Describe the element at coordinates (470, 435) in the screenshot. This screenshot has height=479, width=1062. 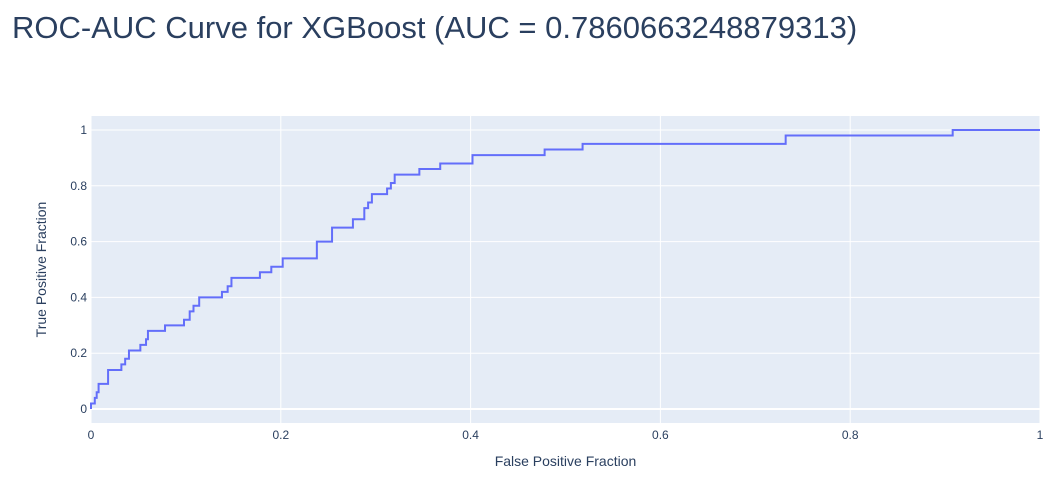
I see `x-tick-label: 0.4` at that location.